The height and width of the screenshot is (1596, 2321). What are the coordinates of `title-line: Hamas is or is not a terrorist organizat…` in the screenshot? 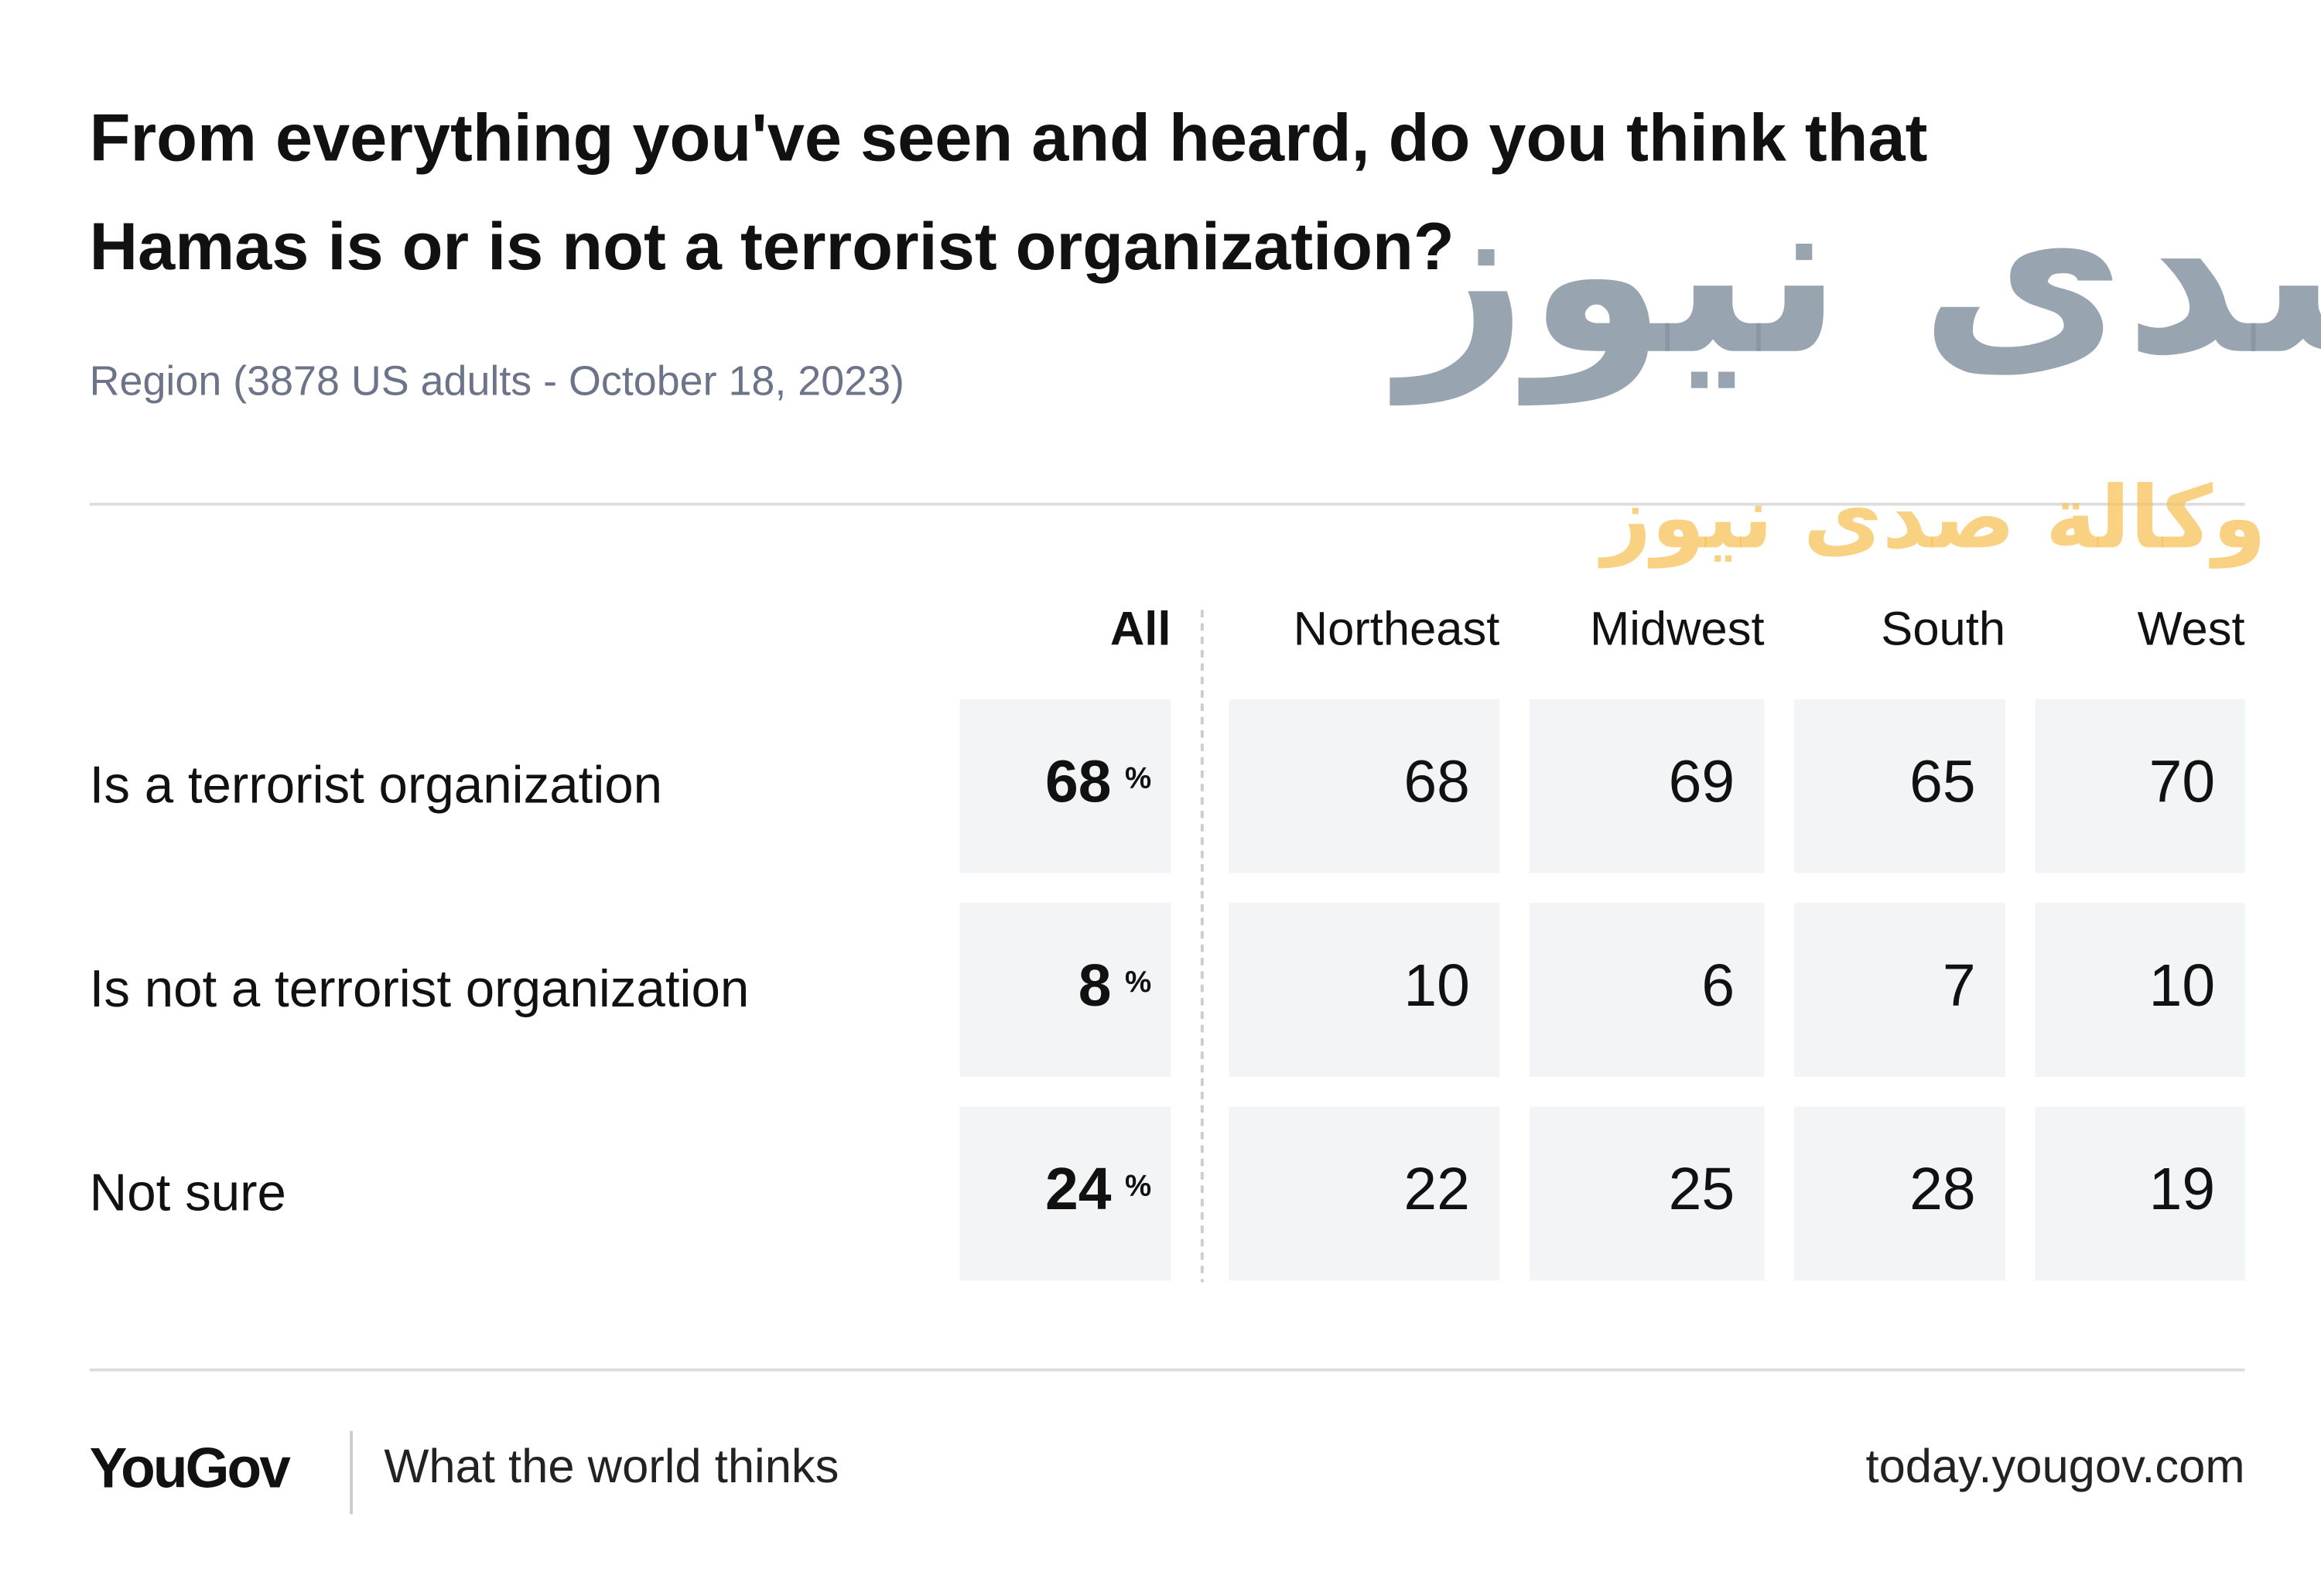 It's located at (772, 247).